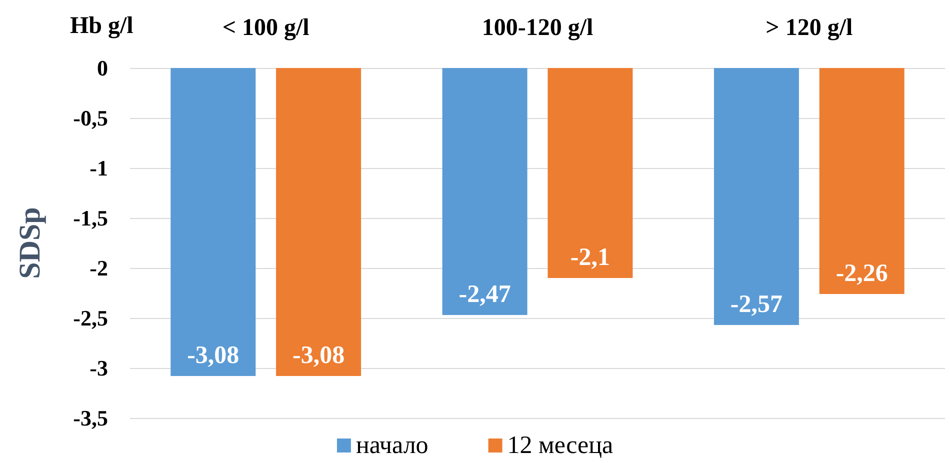 Image resolution: width=950 pixels, height=463 pixels. I want to click on data-label: -2,47, so click(484, 294).